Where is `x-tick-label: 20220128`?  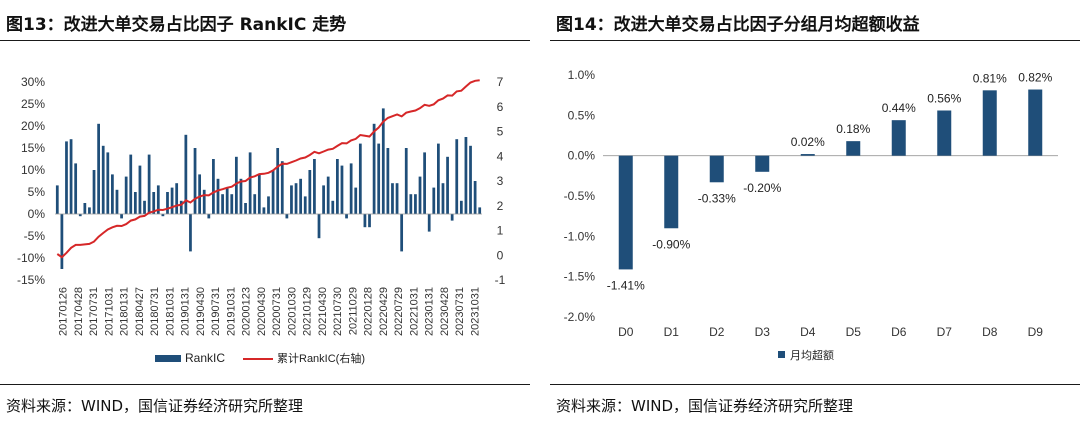
x-tick-label: 20220128 is located at coordinates (369, 311).